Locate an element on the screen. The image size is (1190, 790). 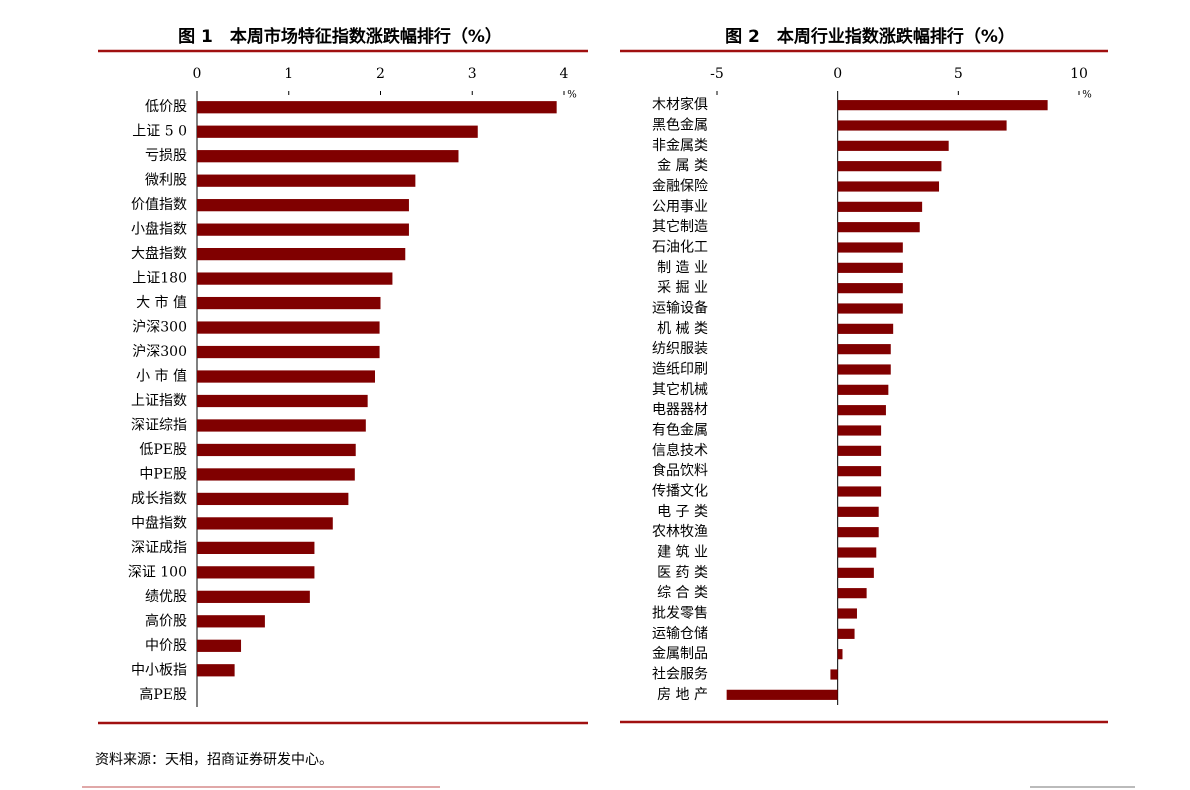
chart-title: 图 2 本周行业指数涨跌幅排行（%） is located at coordinates (870, 36).